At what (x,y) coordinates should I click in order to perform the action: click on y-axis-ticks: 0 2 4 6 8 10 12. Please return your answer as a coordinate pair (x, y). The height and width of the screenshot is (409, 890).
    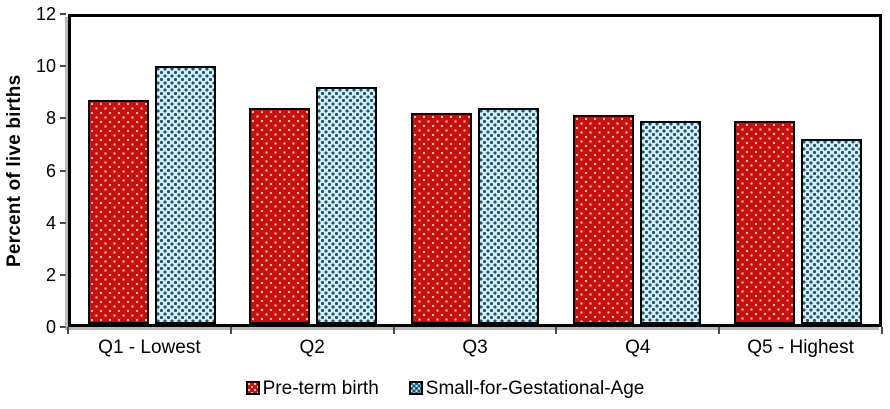
    Looking at the image, I should click on (33, 170).